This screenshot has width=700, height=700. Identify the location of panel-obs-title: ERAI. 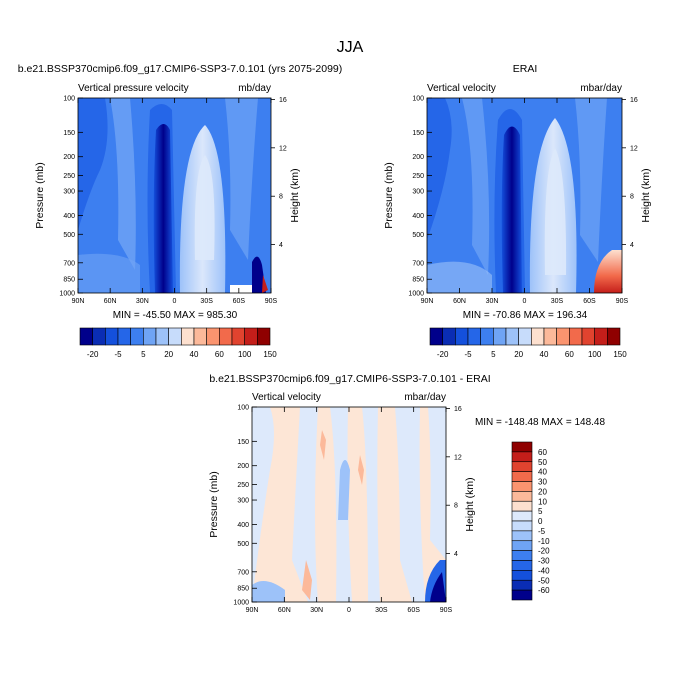
(525, 69).